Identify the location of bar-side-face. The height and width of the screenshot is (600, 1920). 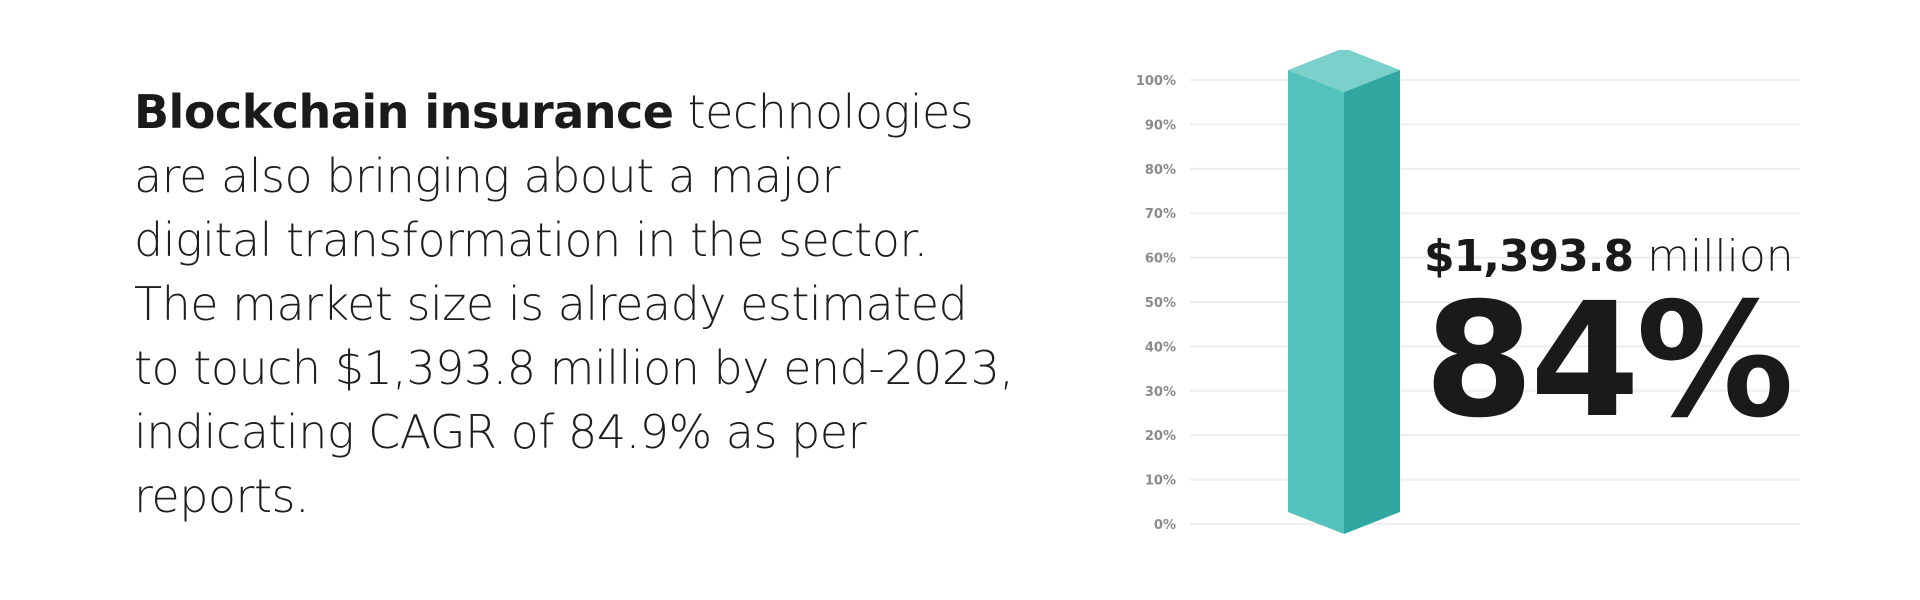
(1372, 302).